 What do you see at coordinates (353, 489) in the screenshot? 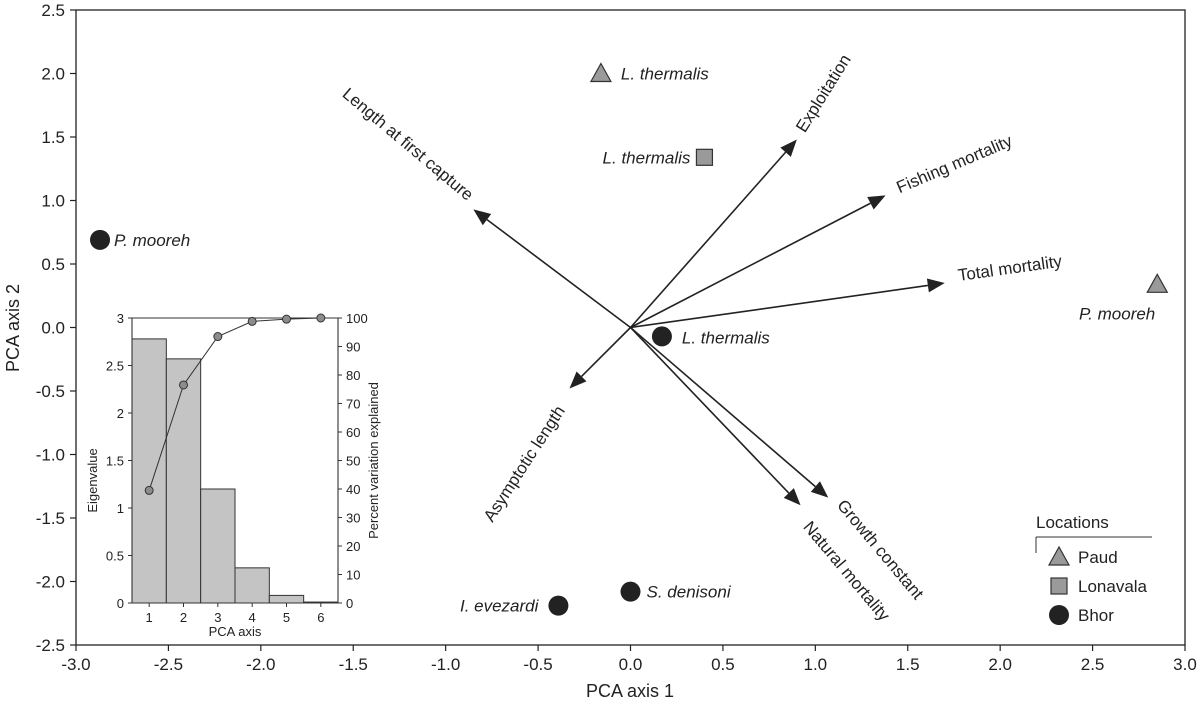
I see `inset-right-tick-label: 40` at bounding box center [353, 489].